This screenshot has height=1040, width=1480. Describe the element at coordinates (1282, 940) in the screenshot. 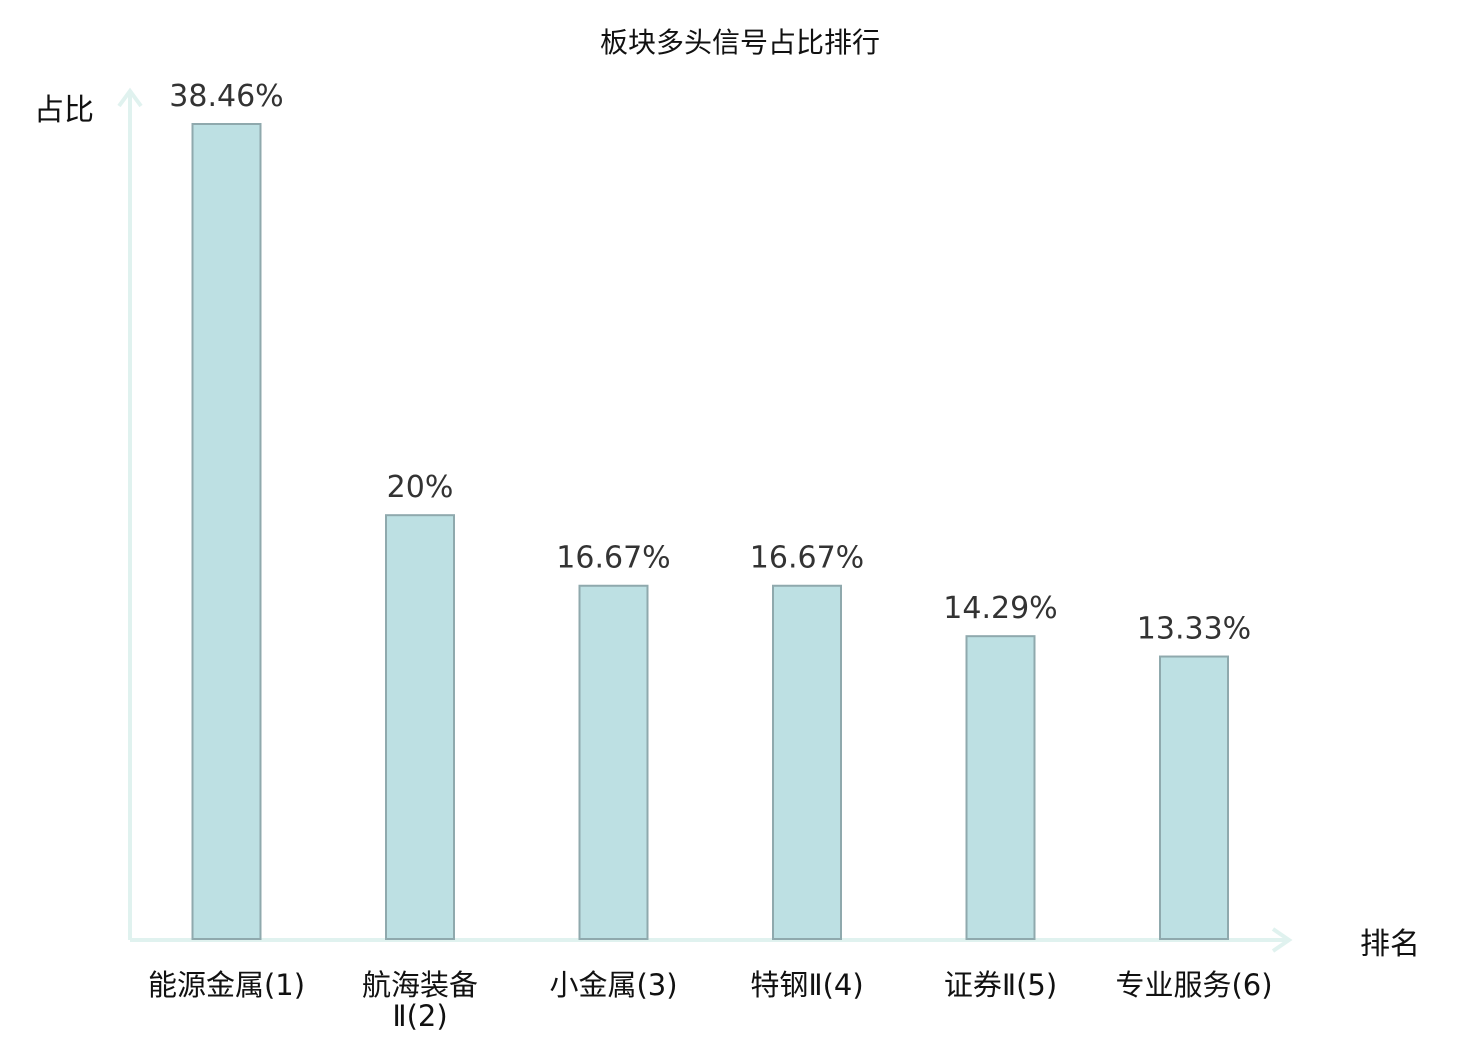

I see `x-axis-arrow` at that location.